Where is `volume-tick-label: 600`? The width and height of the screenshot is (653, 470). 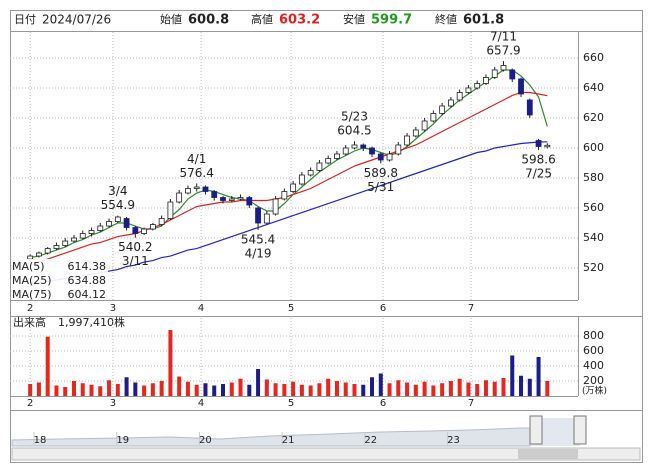
volume-tick-label: 600 is located at coordinates (593, 350).